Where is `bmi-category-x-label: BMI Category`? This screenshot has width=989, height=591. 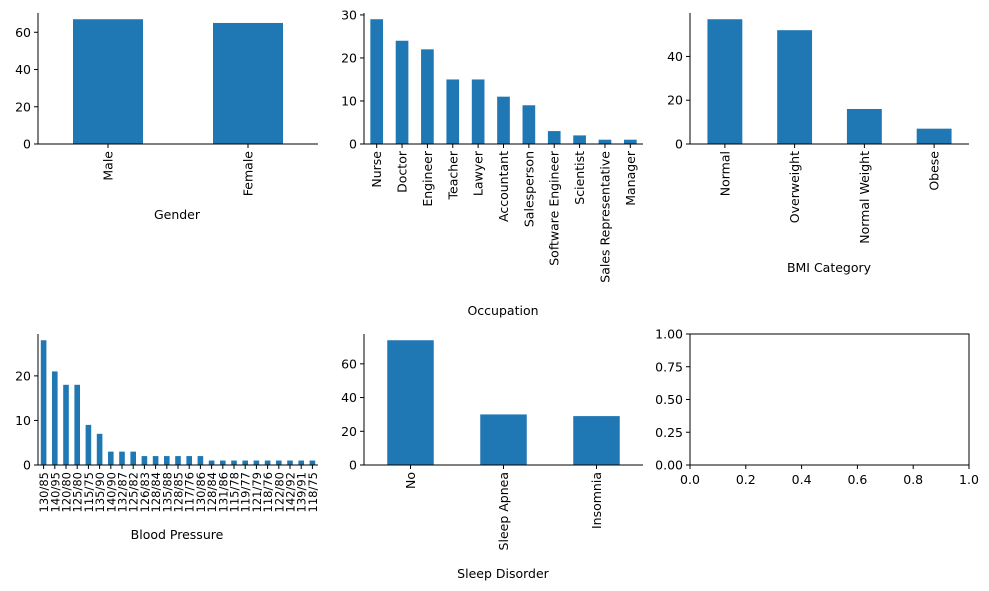
bmi-category-x-label: BMI Category is located at coordinates (829, 267).